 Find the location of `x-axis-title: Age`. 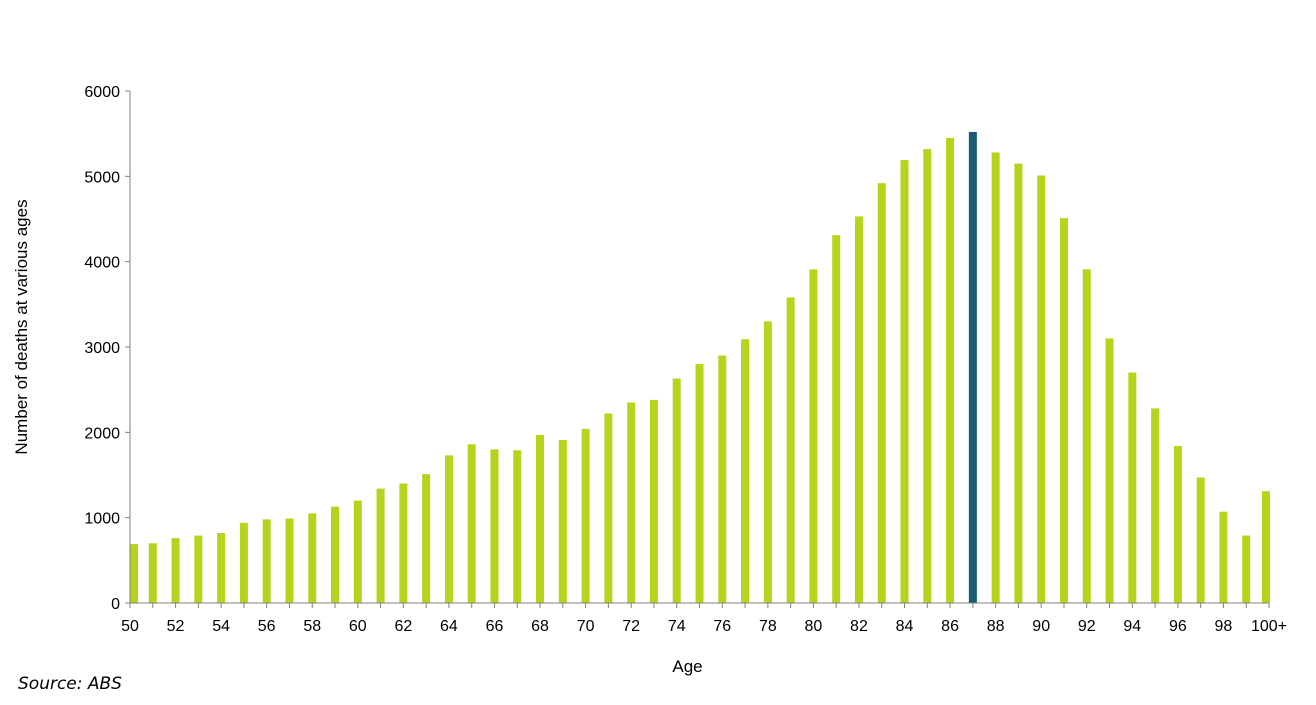

x-axis-title: Age is located at coordinates (687, 666).